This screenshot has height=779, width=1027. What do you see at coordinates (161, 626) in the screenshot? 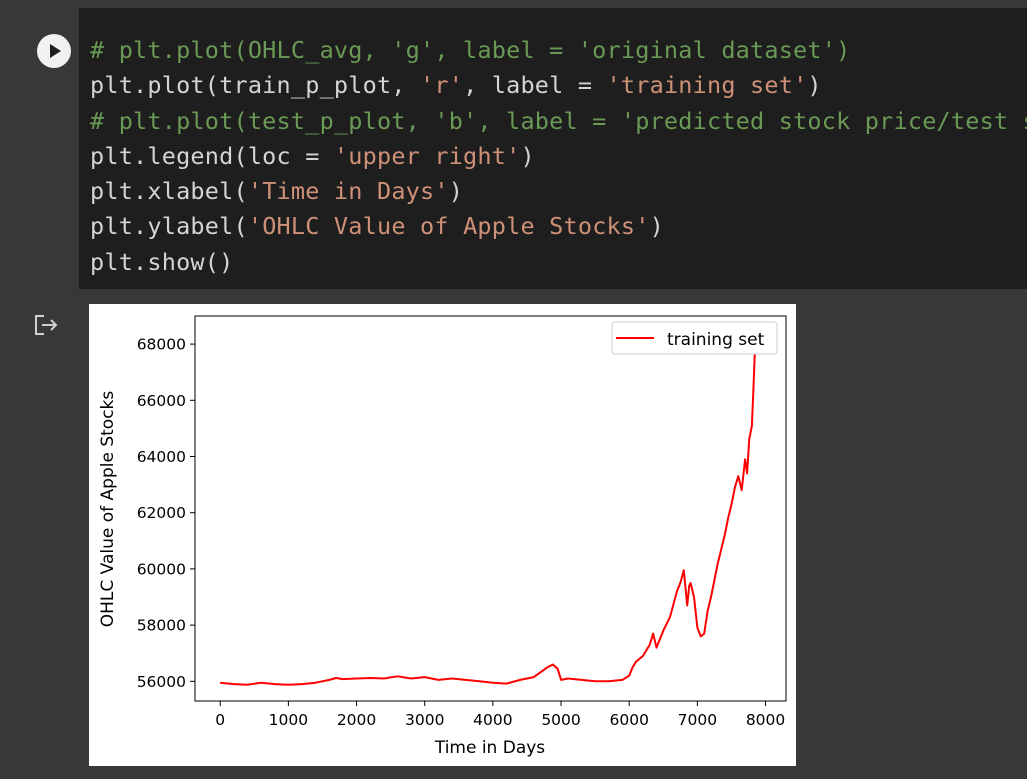
I see `y-tick-label: 58000` at bounding box center [161, 626].